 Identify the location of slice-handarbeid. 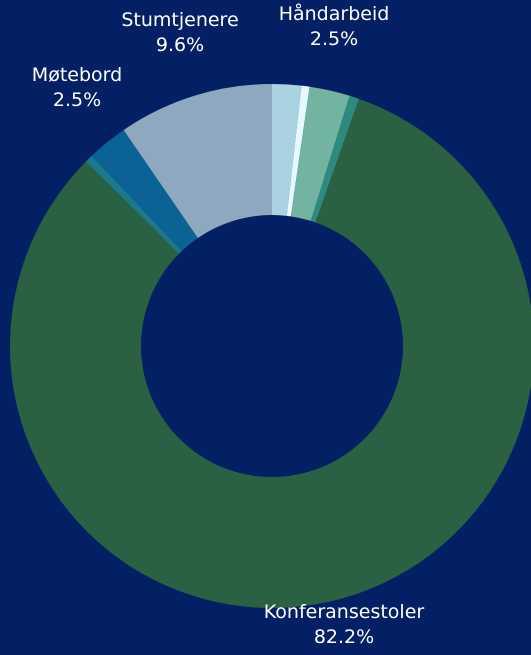
(320, 153).